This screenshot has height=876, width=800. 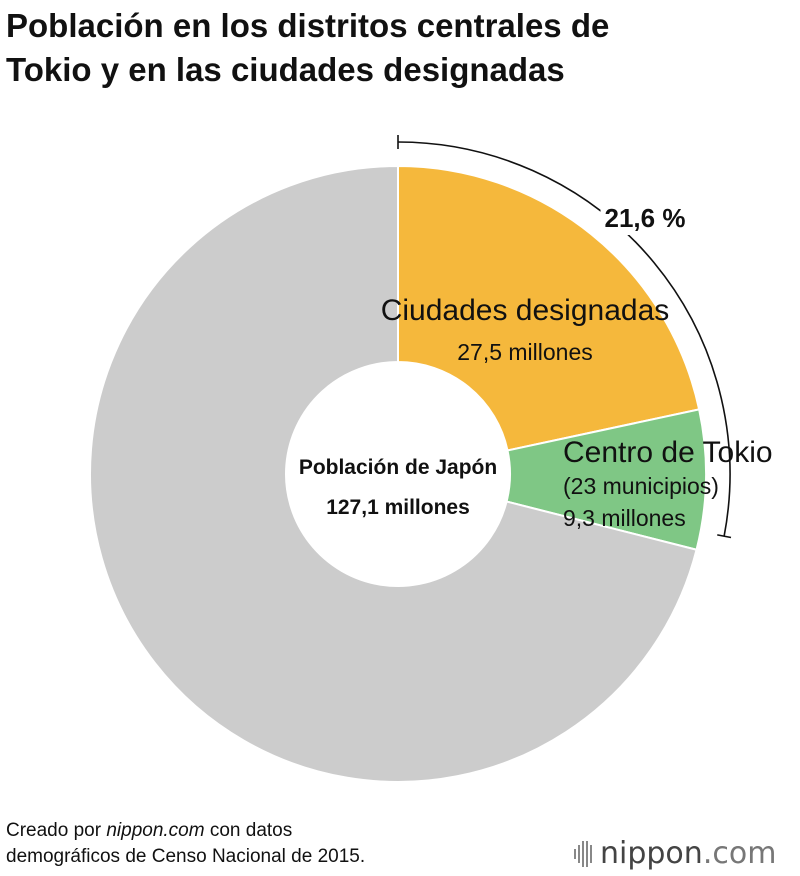 I want to click on slice-sublabel-tokyo: (23 municipios), so click(x=641, y=486).